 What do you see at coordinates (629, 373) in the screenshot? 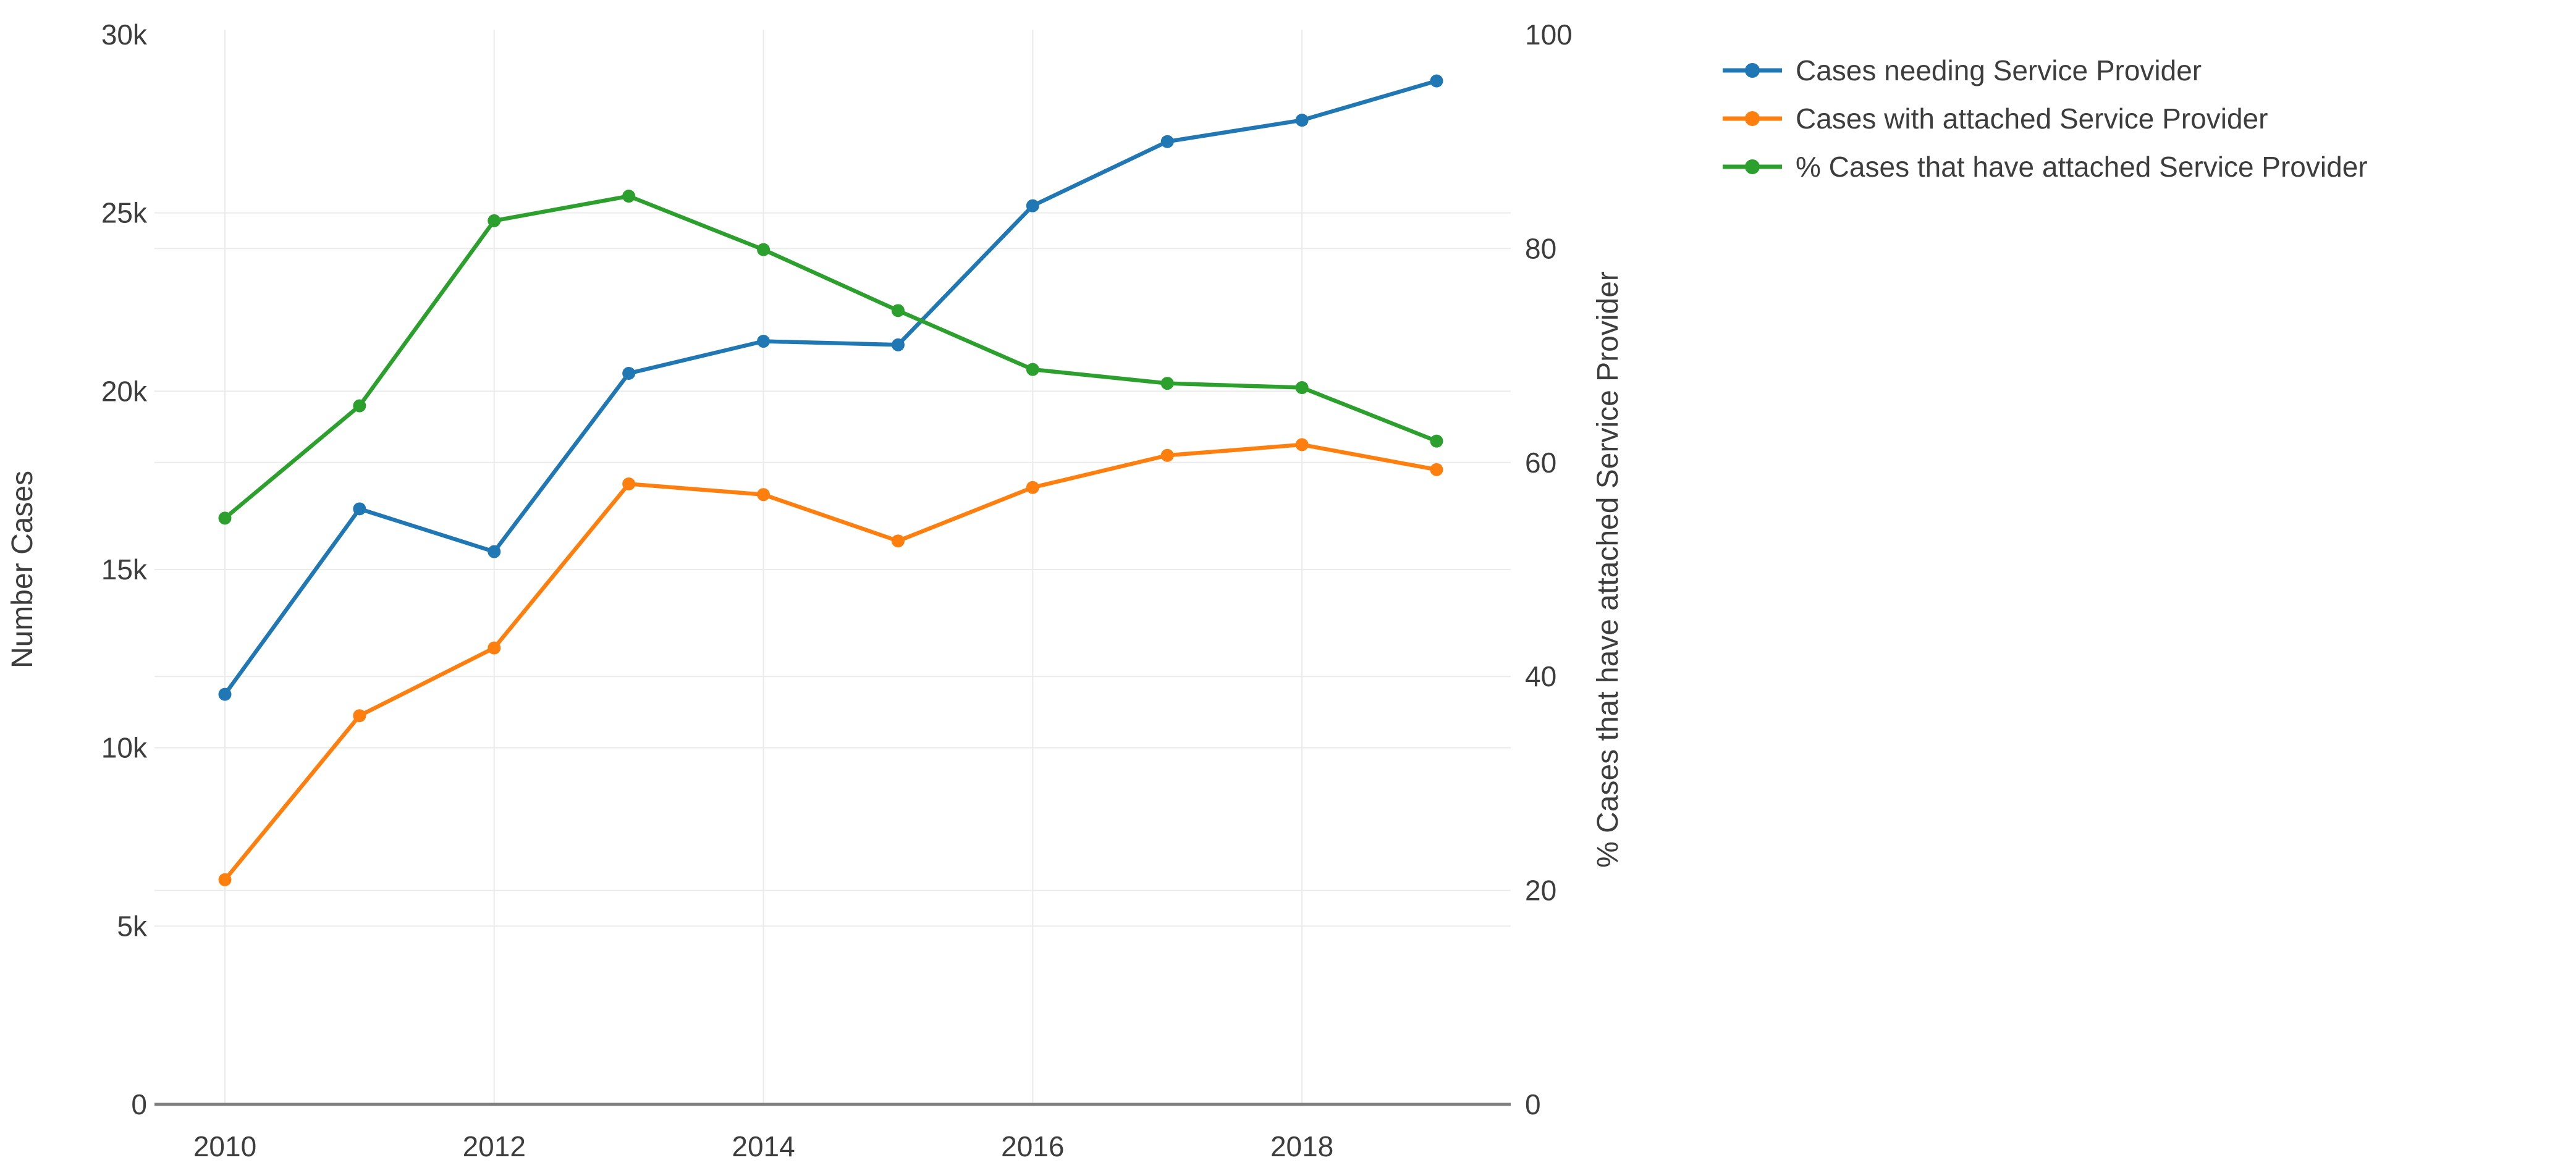
I see `data-point-0-2013` at bounding box center [629, 373].